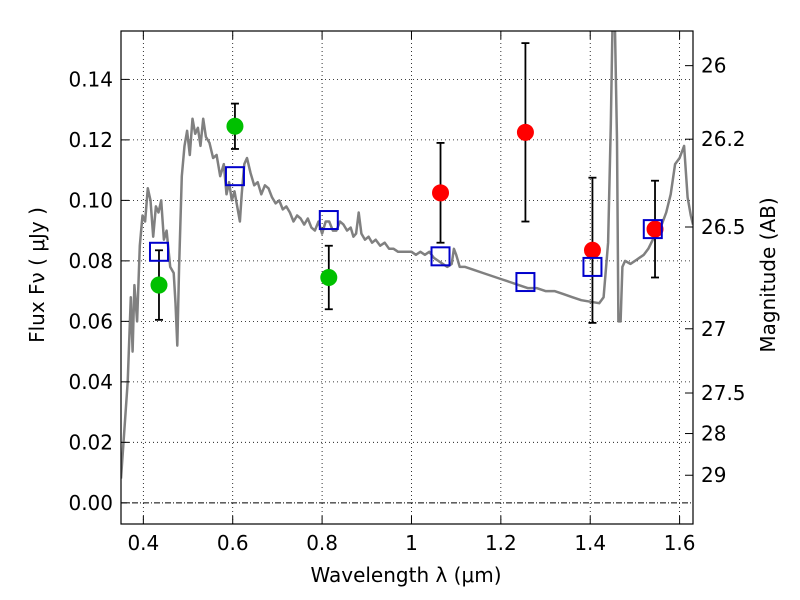 The width and height of the screenshot is (800, 600). I want to click on y2-tick-label: 27, so click(713, 329).